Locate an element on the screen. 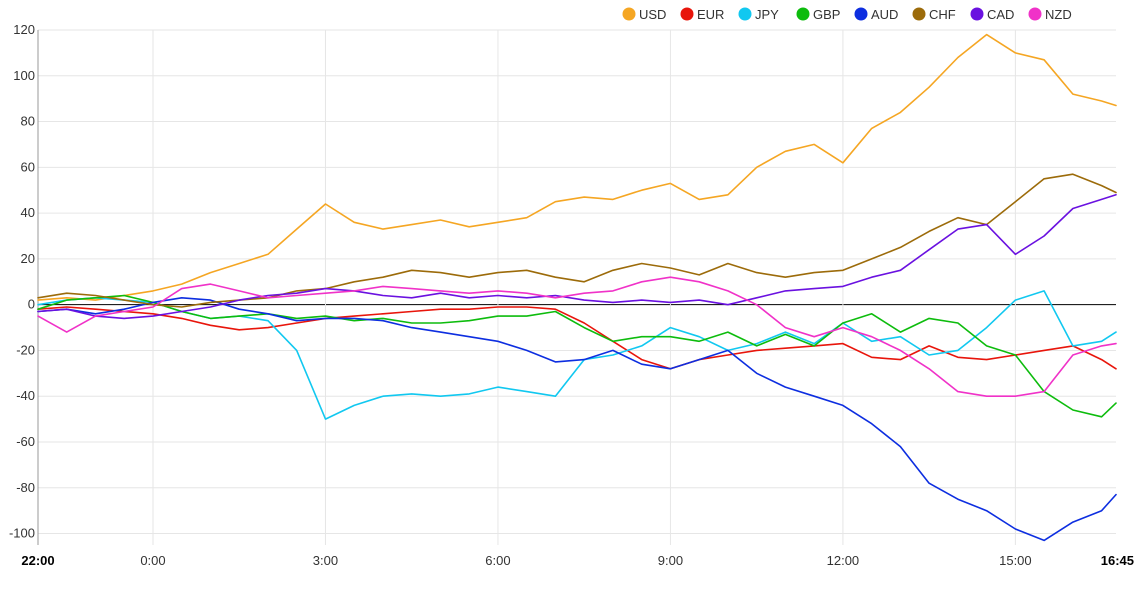  y-tick-label: -60 is located at coordinates (25, 441).